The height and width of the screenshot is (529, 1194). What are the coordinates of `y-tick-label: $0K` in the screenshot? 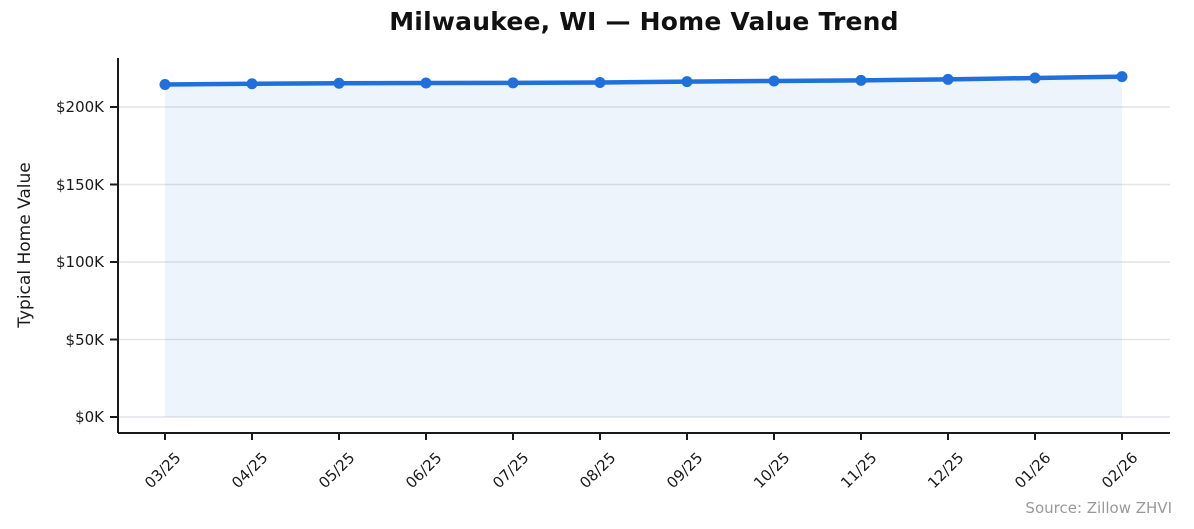 It's located at (89, 417).